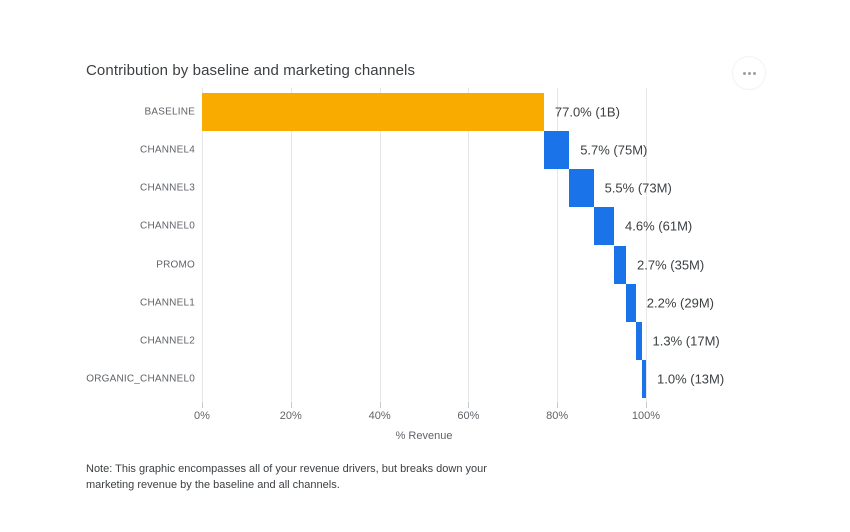 The width and height of the screenshot is (850, 532). I want to click on bar-value-label: 1.0% (13M), so click(691, 379).